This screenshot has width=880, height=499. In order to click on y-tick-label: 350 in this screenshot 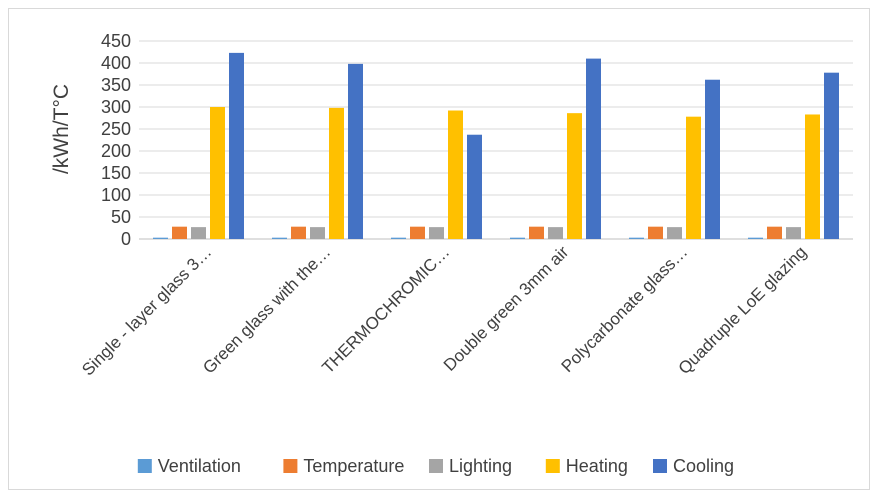, I will do `click(116, 85)`.